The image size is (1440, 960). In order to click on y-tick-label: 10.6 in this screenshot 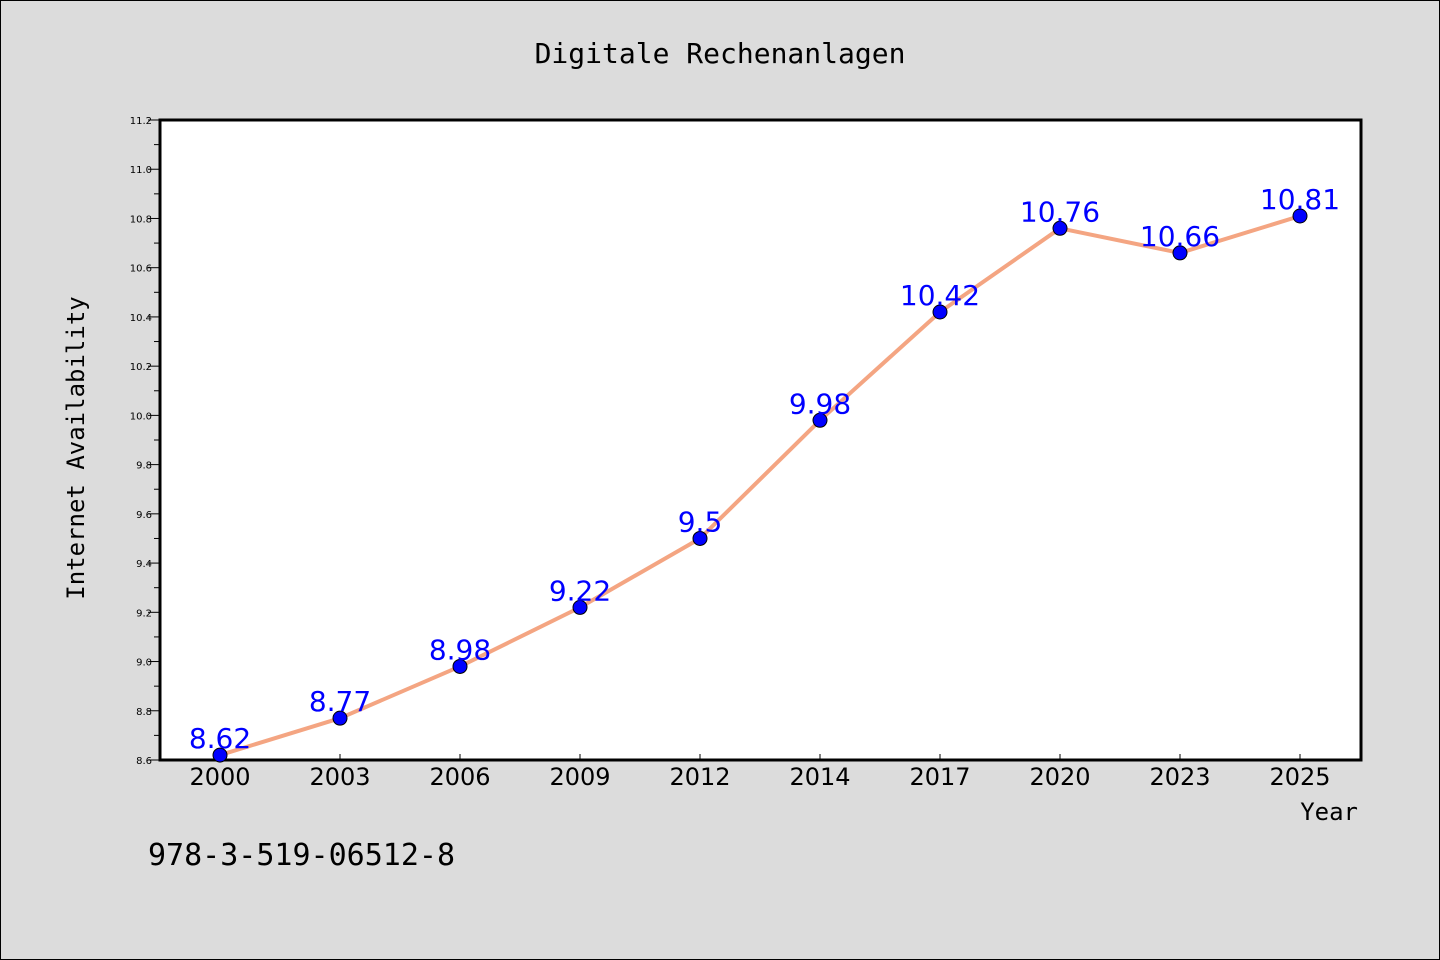, I will do `click(141, 269)`.